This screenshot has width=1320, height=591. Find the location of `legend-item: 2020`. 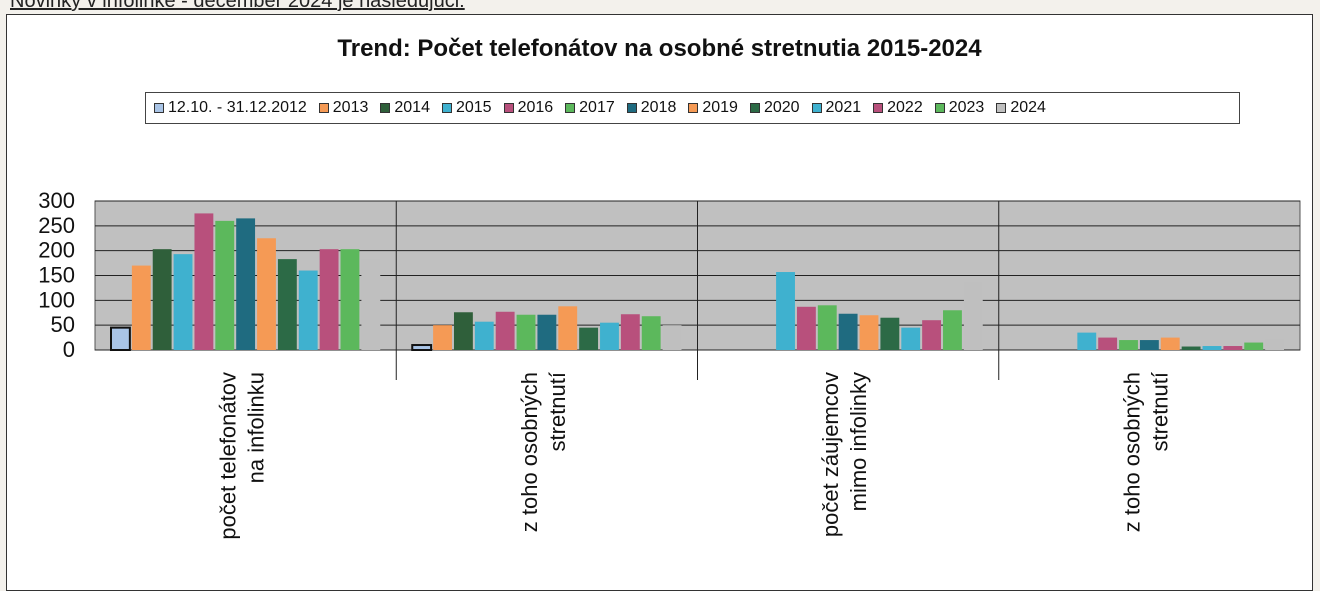

legend-item: 2020 is located at coordinates (774, 108).